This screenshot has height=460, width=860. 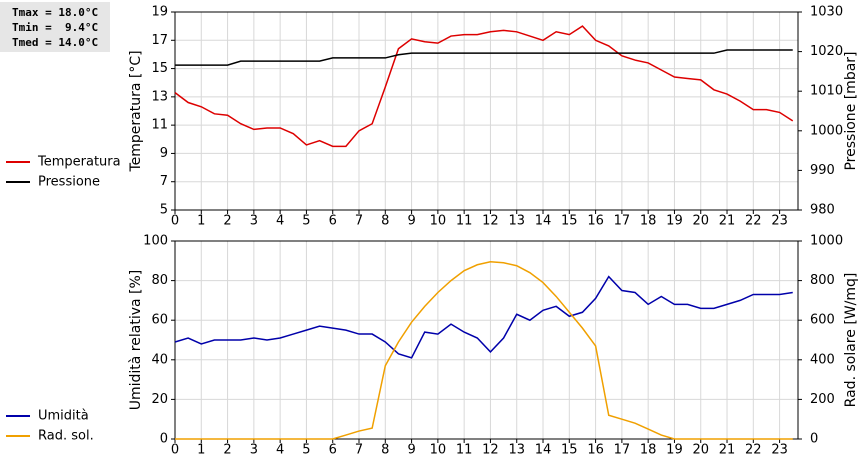 What do you see at coordinates (822, 170) in the screenshot?
I see `y2-tick-label: 990` at bounding box center [822, 170].